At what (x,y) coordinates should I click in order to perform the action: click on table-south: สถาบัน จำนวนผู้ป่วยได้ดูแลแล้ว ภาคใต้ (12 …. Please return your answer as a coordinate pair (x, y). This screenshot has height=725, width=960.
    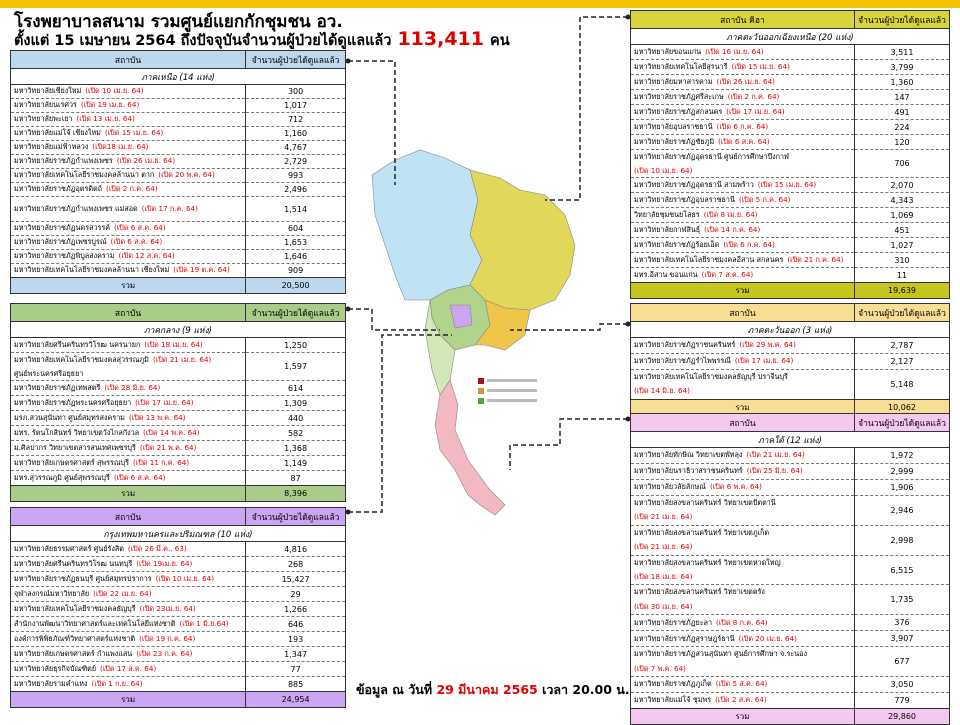
    Looking at the image, I should click on (790, 569).